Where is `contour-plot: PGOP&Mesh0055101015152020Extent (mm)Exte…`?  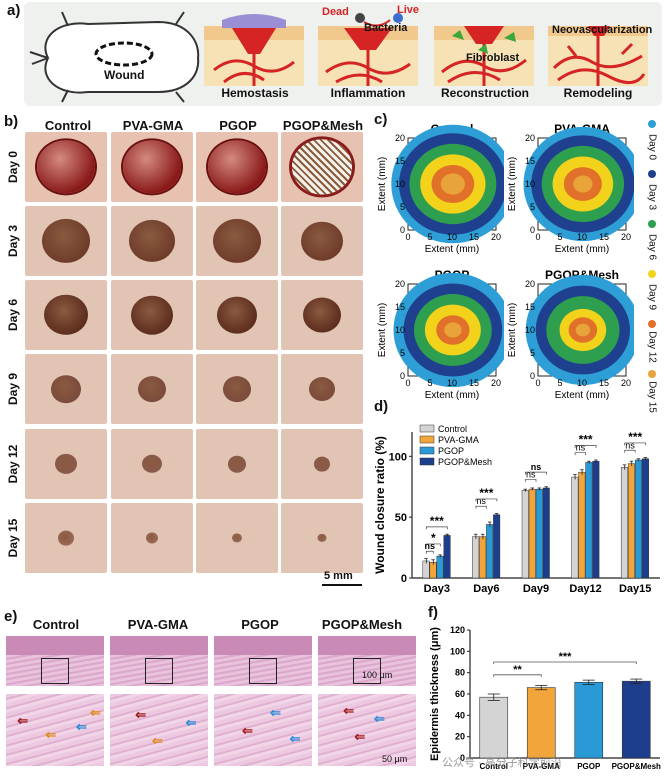 contour-plot: PGOP&Mesh0055101015152020Extent (mm)Exte… is located at coordinates (570, 334).